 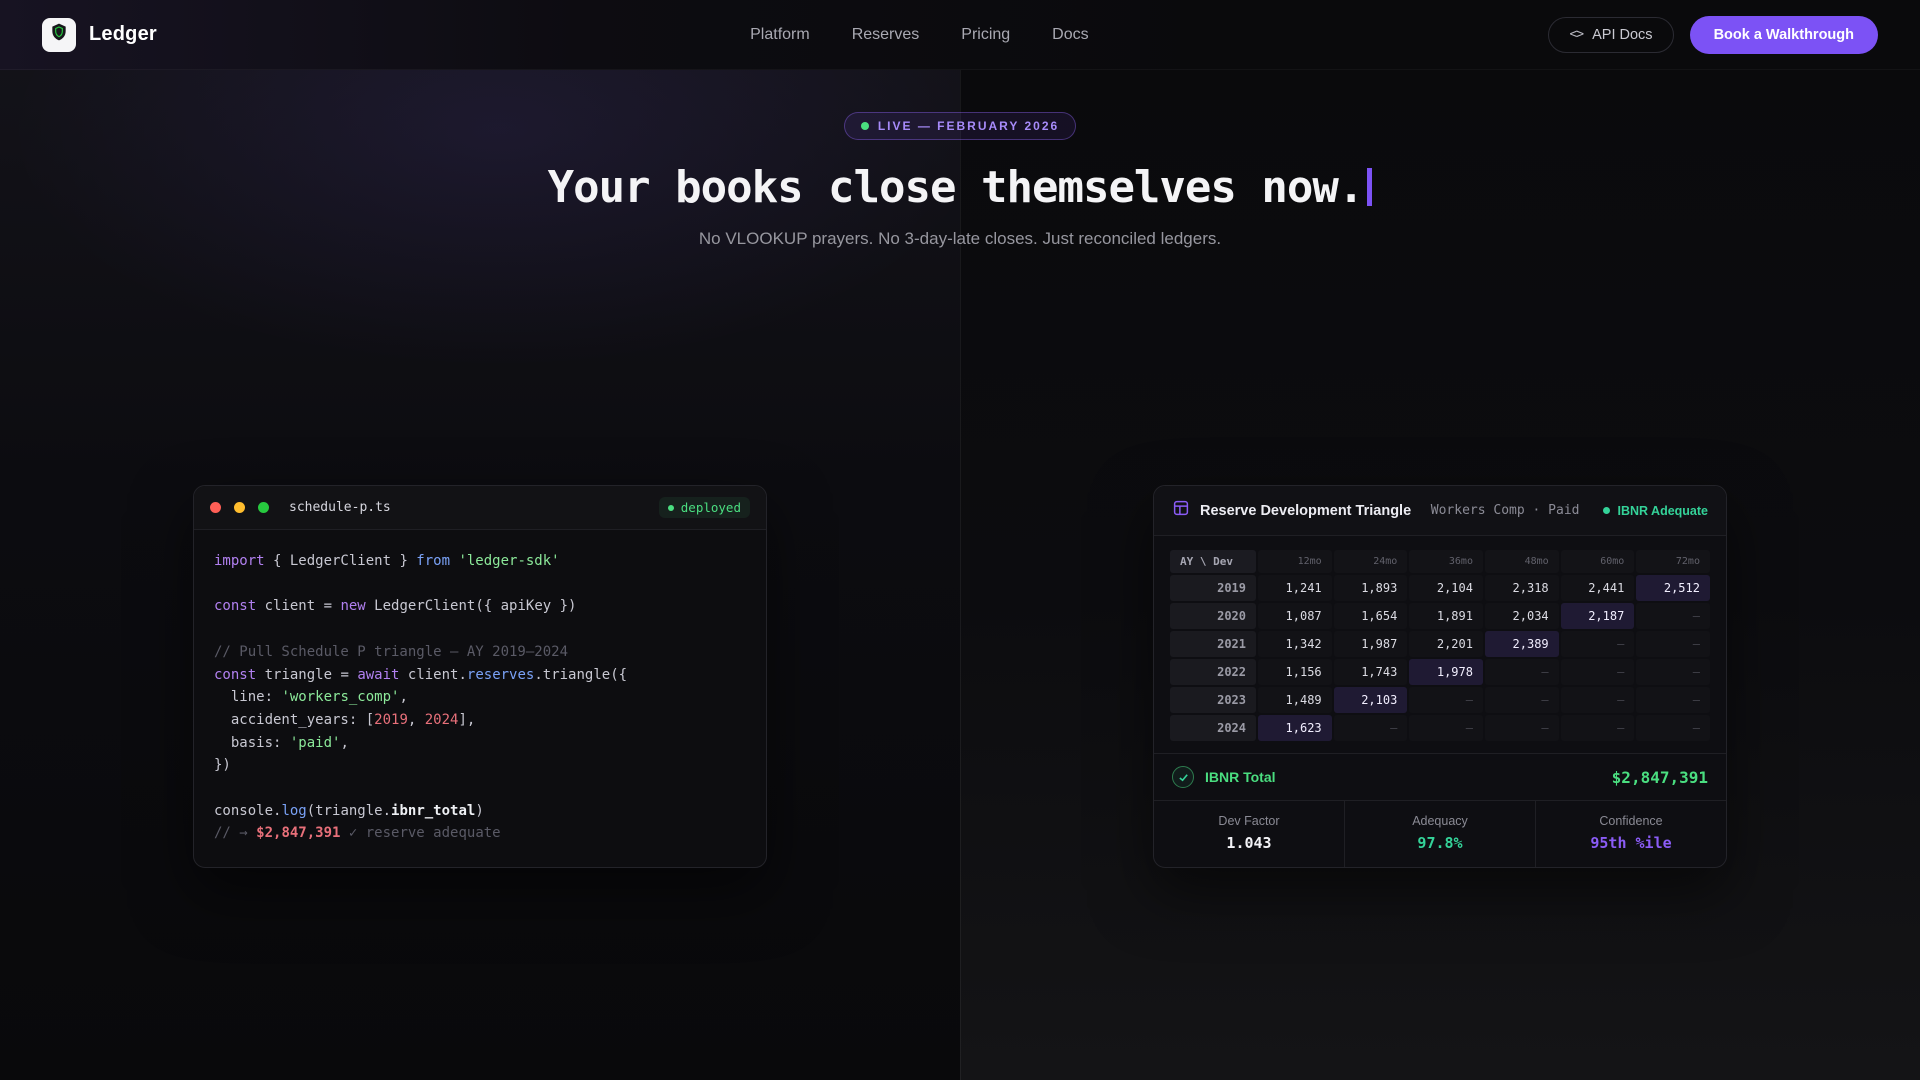 I want to click on triangle-value-cell: 1,156, so click(x=1295, y=672).